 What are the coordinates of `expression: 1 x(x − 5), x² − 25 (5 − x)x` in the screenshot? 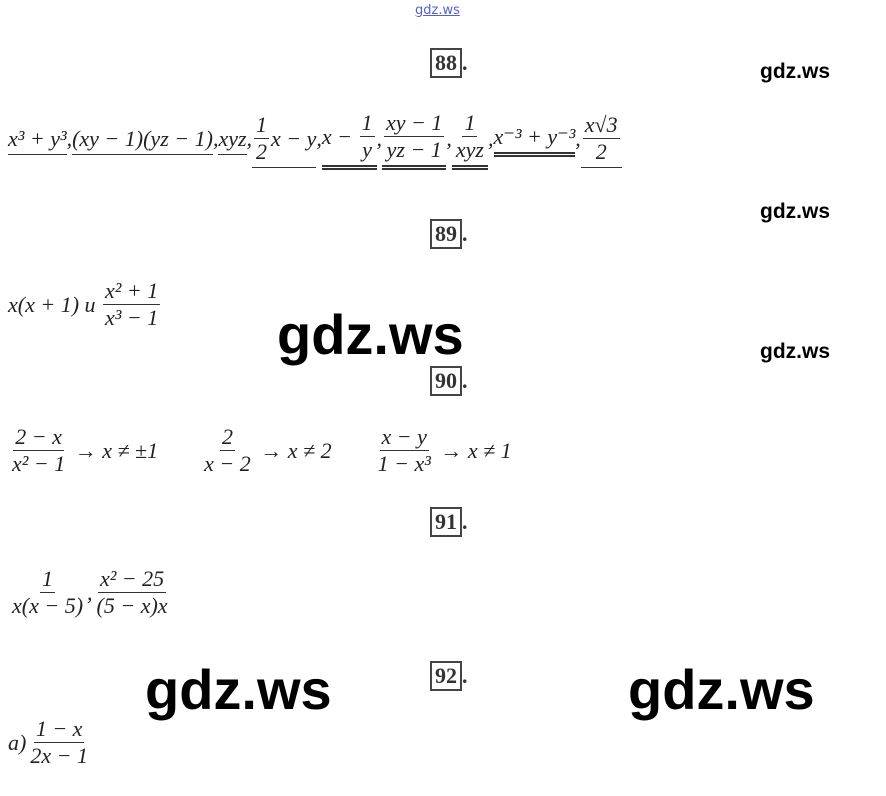 It's located at (90, 593).